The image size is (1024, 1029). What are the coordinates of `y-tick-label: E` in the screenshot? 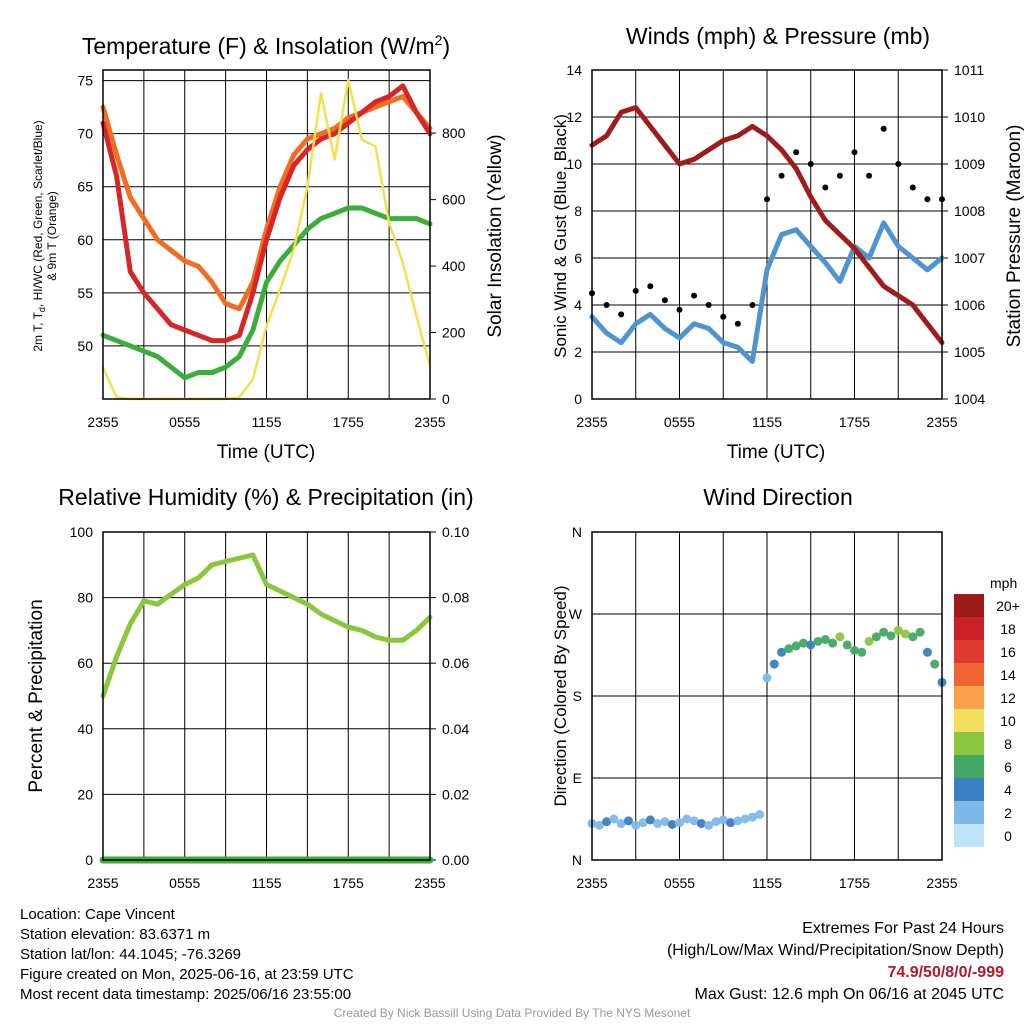 It's located at (577, 778).